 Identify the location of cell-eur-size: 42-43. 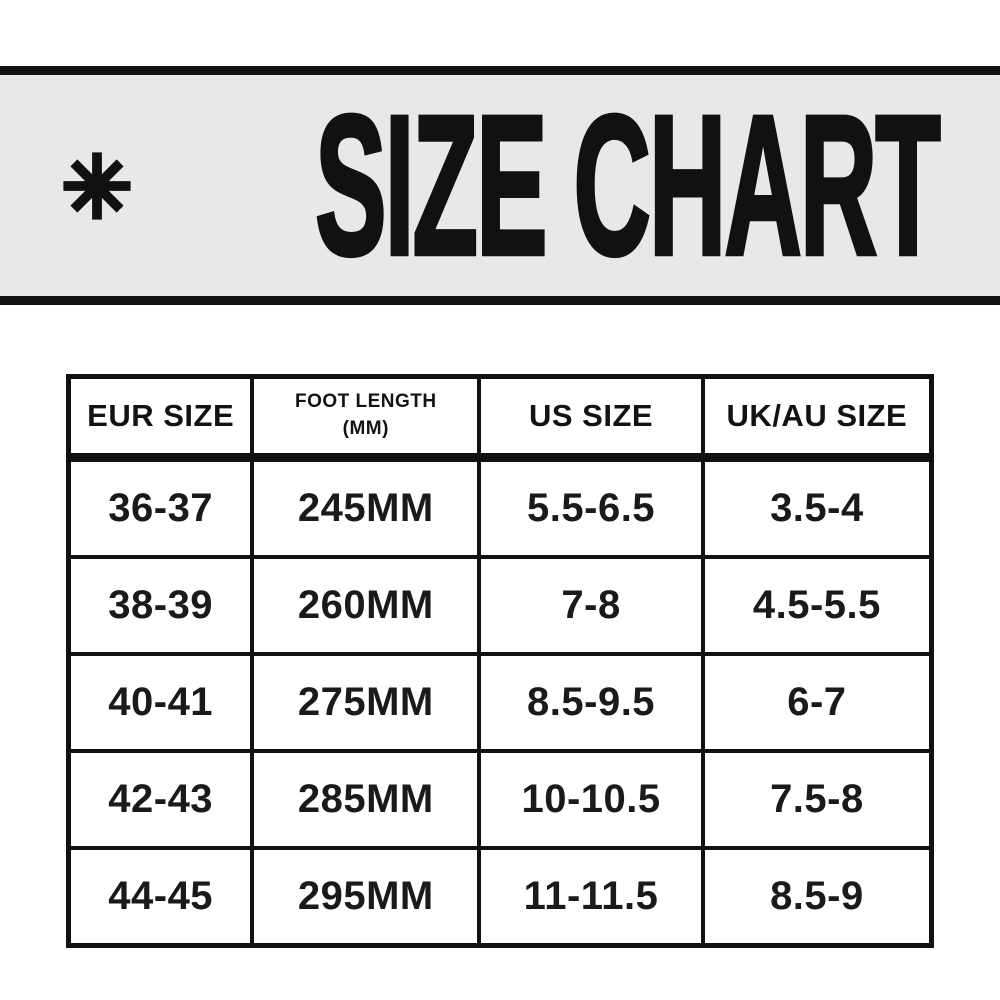
(160, 799).